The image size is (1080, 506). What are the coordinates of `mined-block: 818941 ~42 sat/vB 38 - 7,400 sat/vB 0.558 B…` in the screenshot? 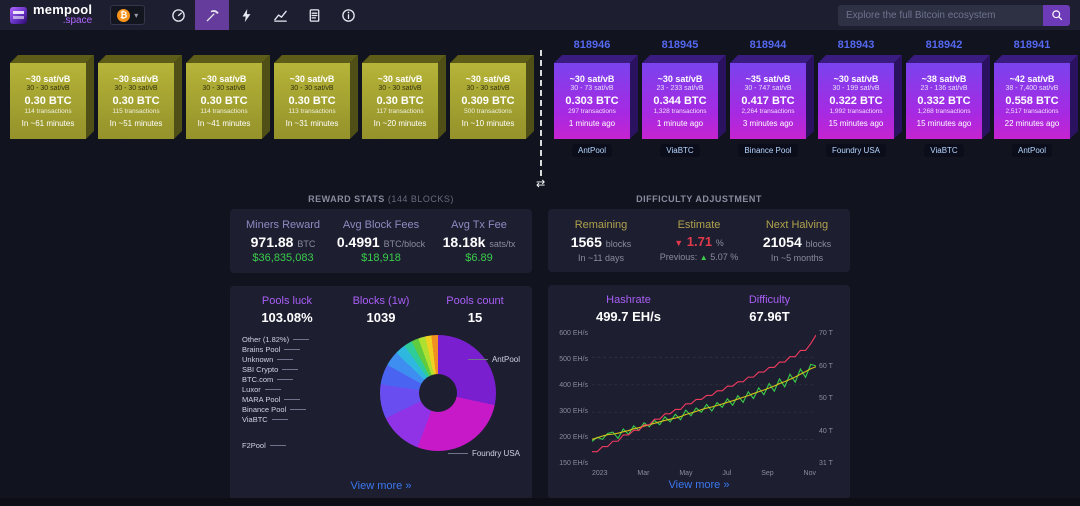 It's located at (1032, 98).